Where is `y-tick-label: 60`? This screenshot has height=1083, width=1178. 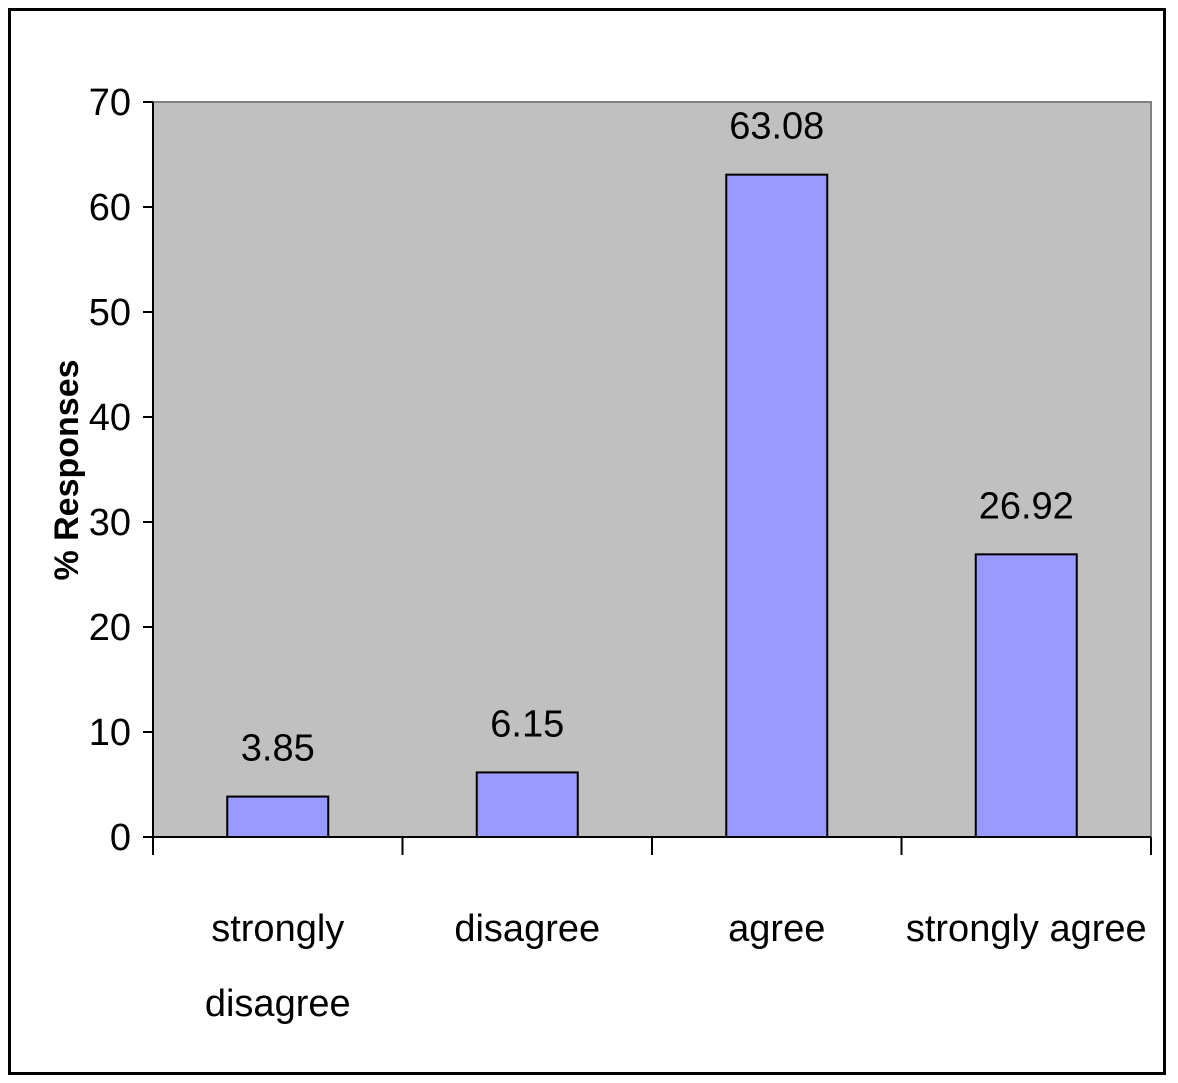
y-tick-label: 60 is located at coordinates (110, 208).